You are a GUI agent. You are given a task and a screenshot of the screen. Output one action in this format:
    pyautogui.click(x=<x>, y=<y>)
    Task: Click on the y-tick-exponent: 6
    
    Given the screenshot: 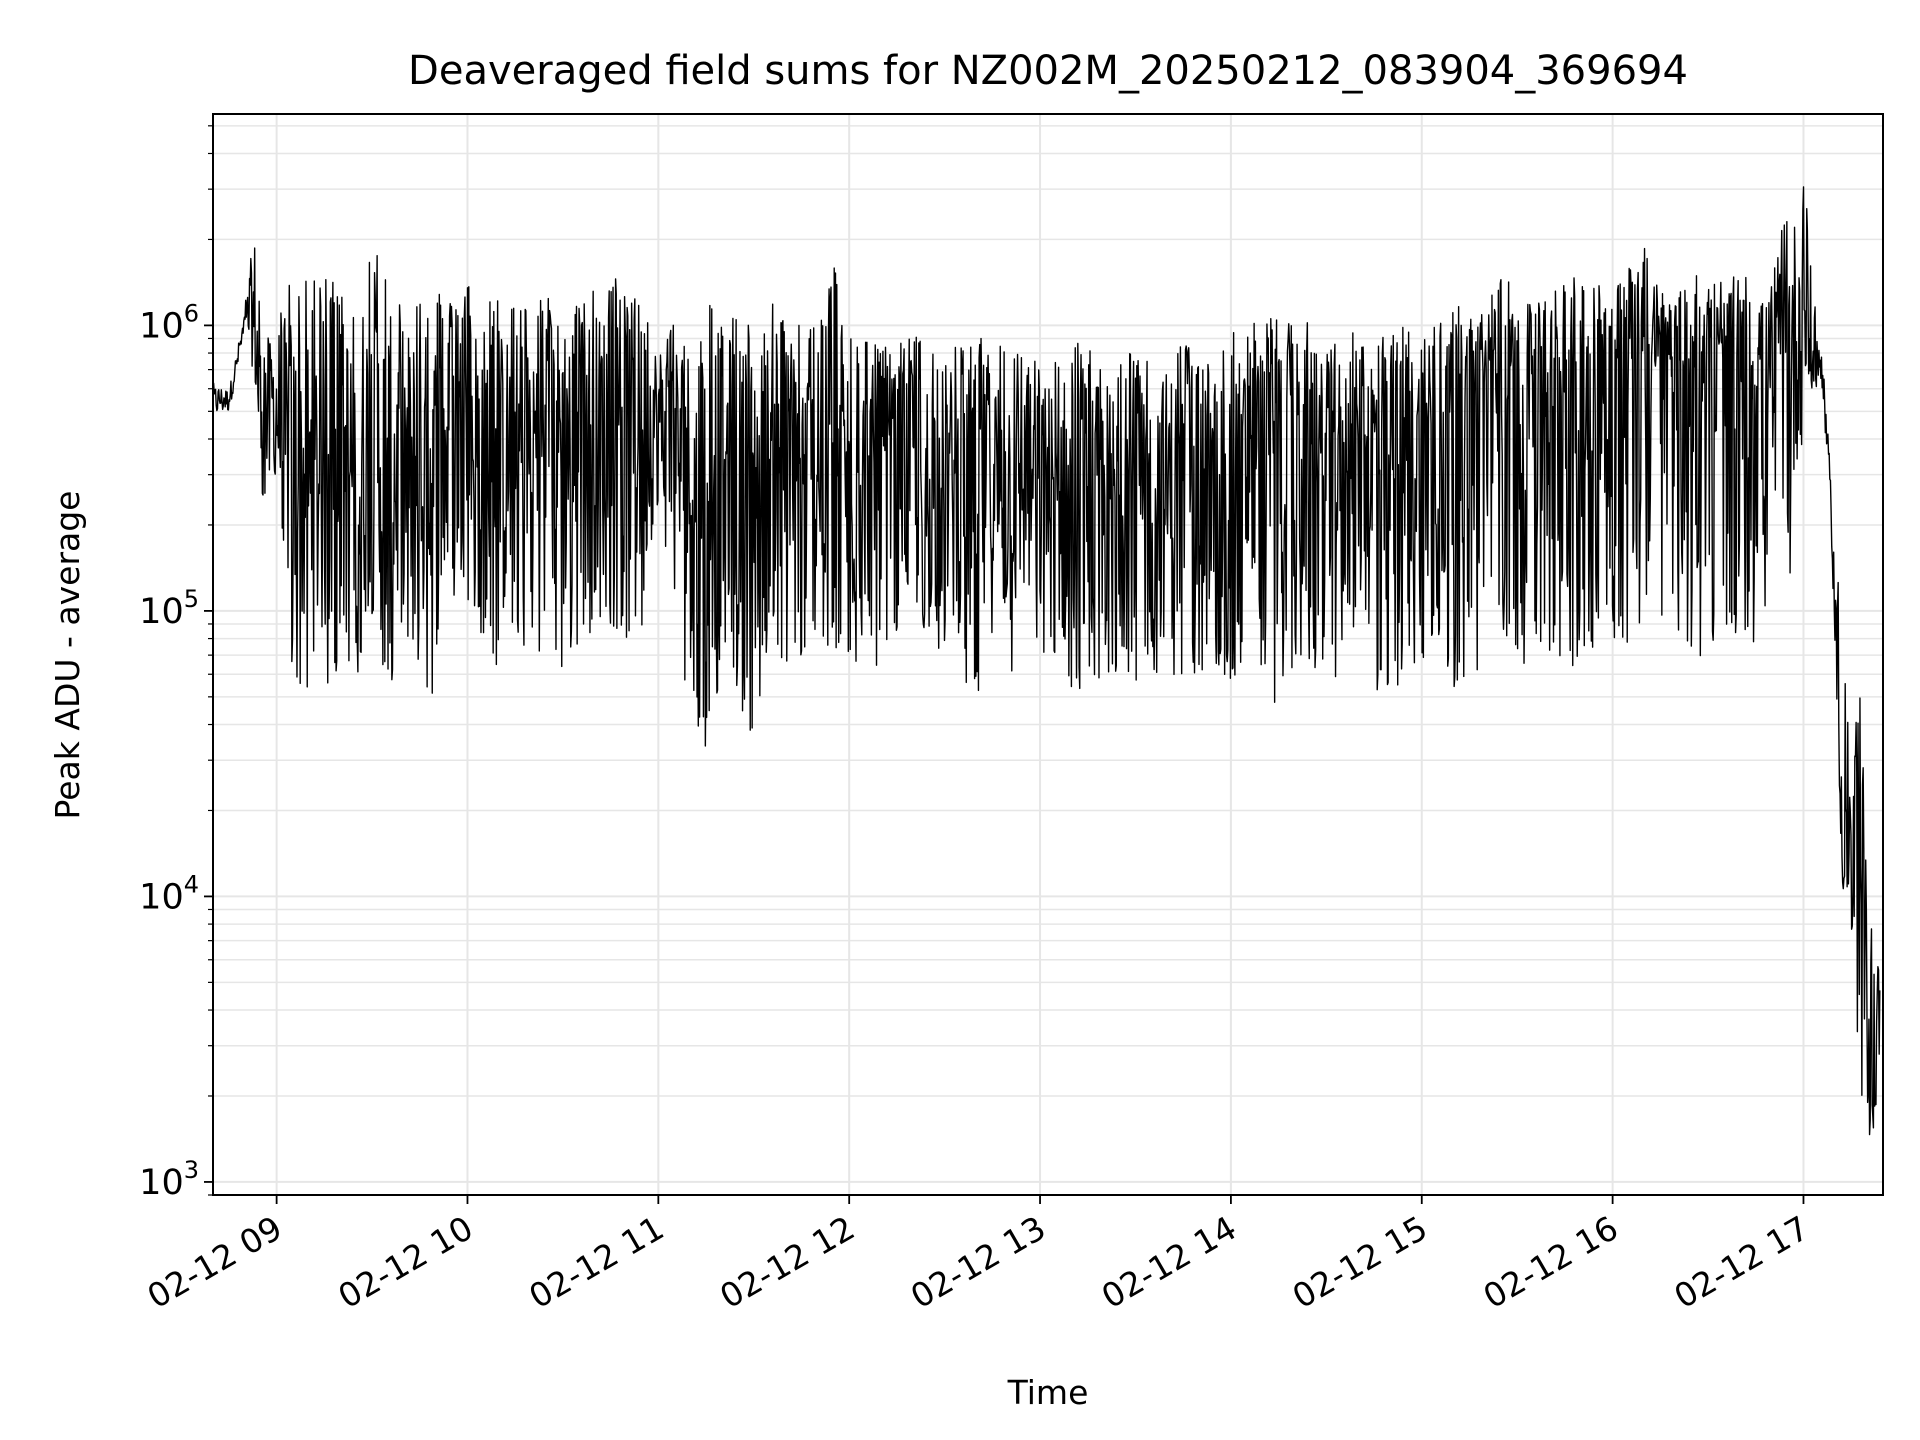 What is the action you would take?
    pyautogui.click(x=191, y=313)
    